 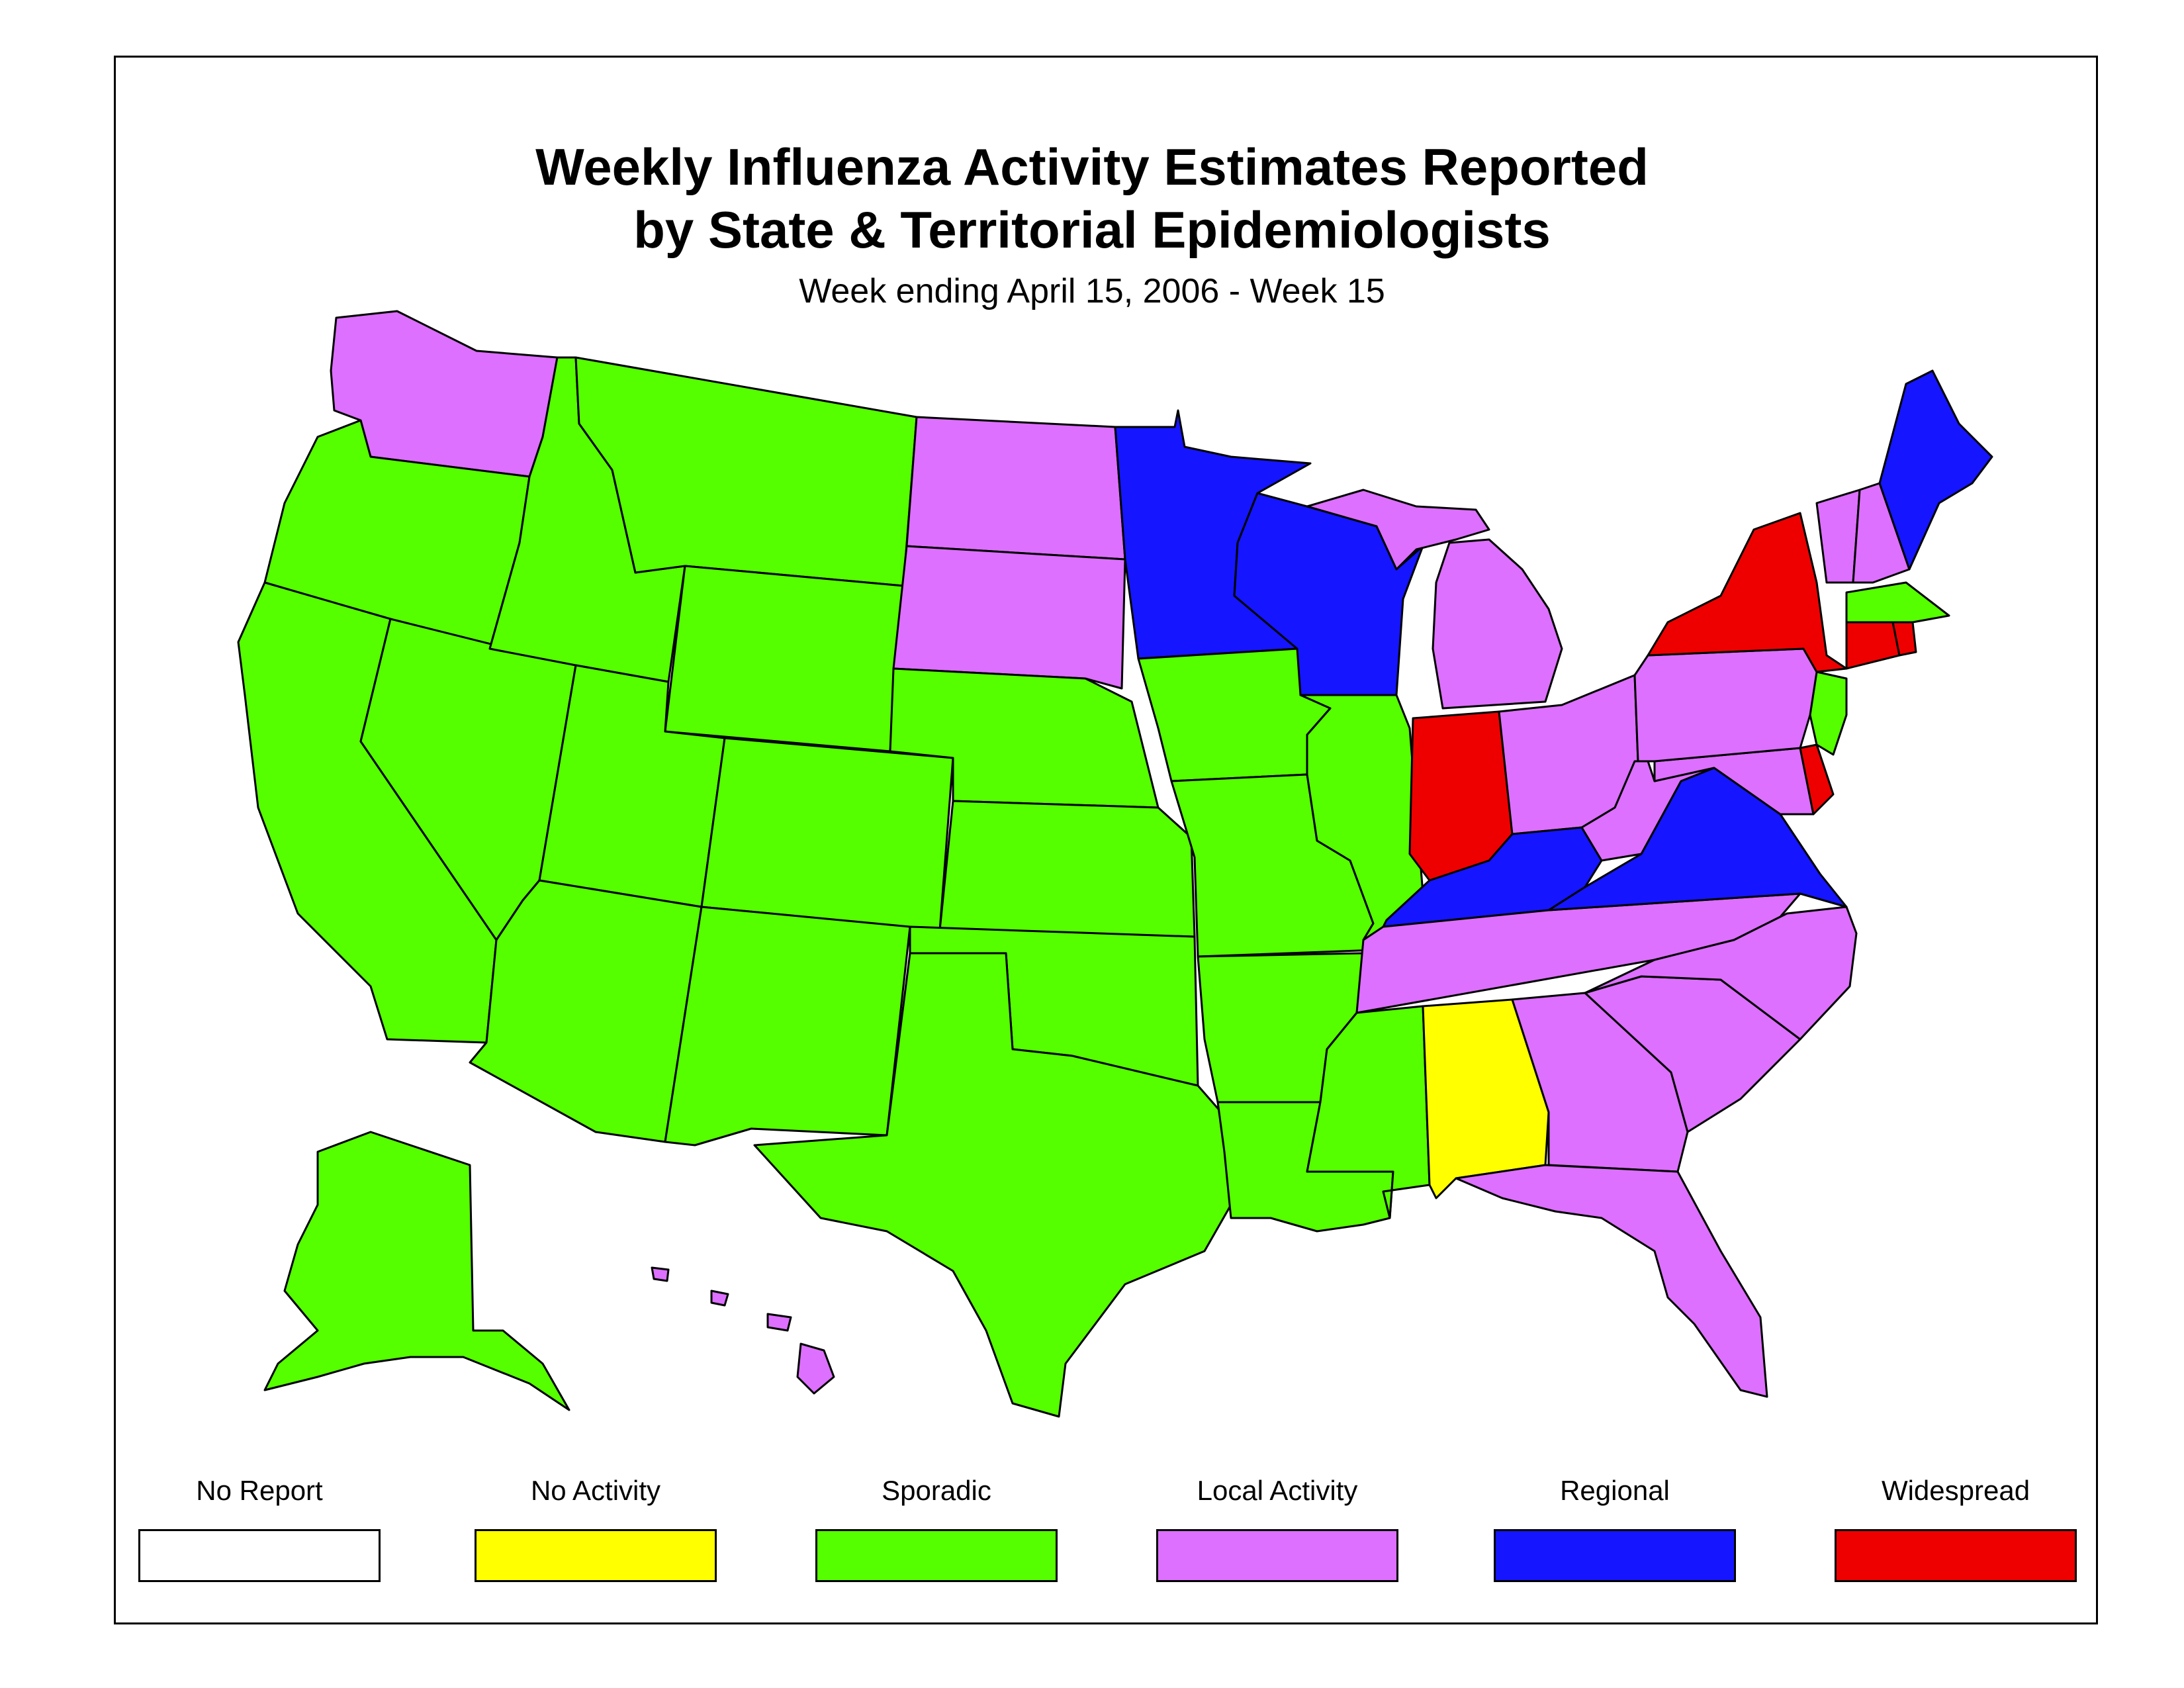 What do you see at coordinates (1726, 705) in the screenshot?
I see `state-pennsylvania` at bounding box center [1726, 705].